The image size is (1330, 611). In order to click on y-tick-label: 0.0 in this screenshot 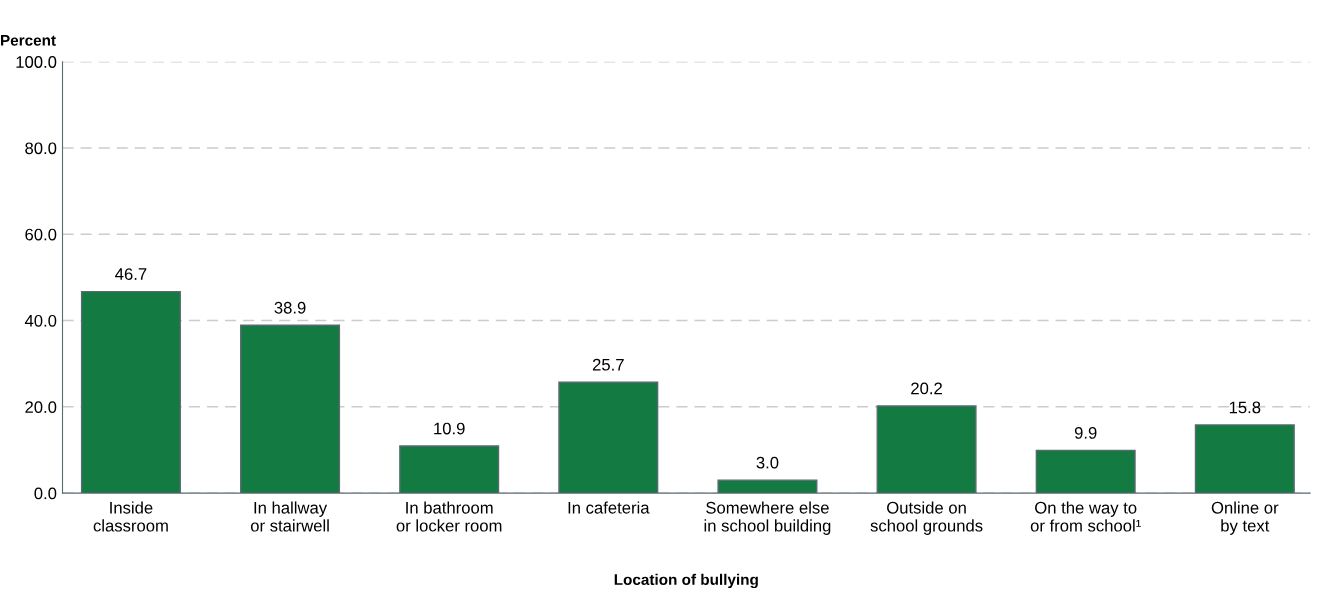, I will do `click(45, 493)`.